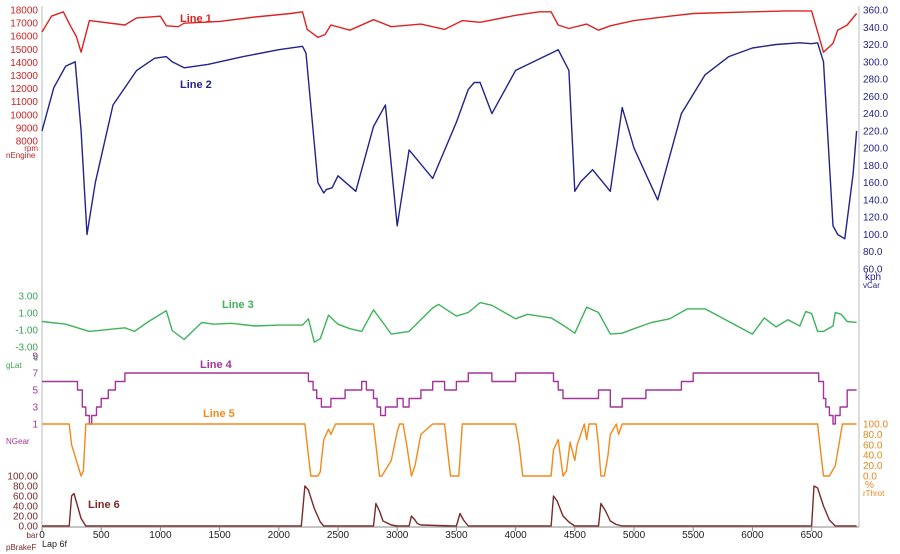 The image size is (900, 554). I want to click on x-tick-label: 5000, so click(634, 535).